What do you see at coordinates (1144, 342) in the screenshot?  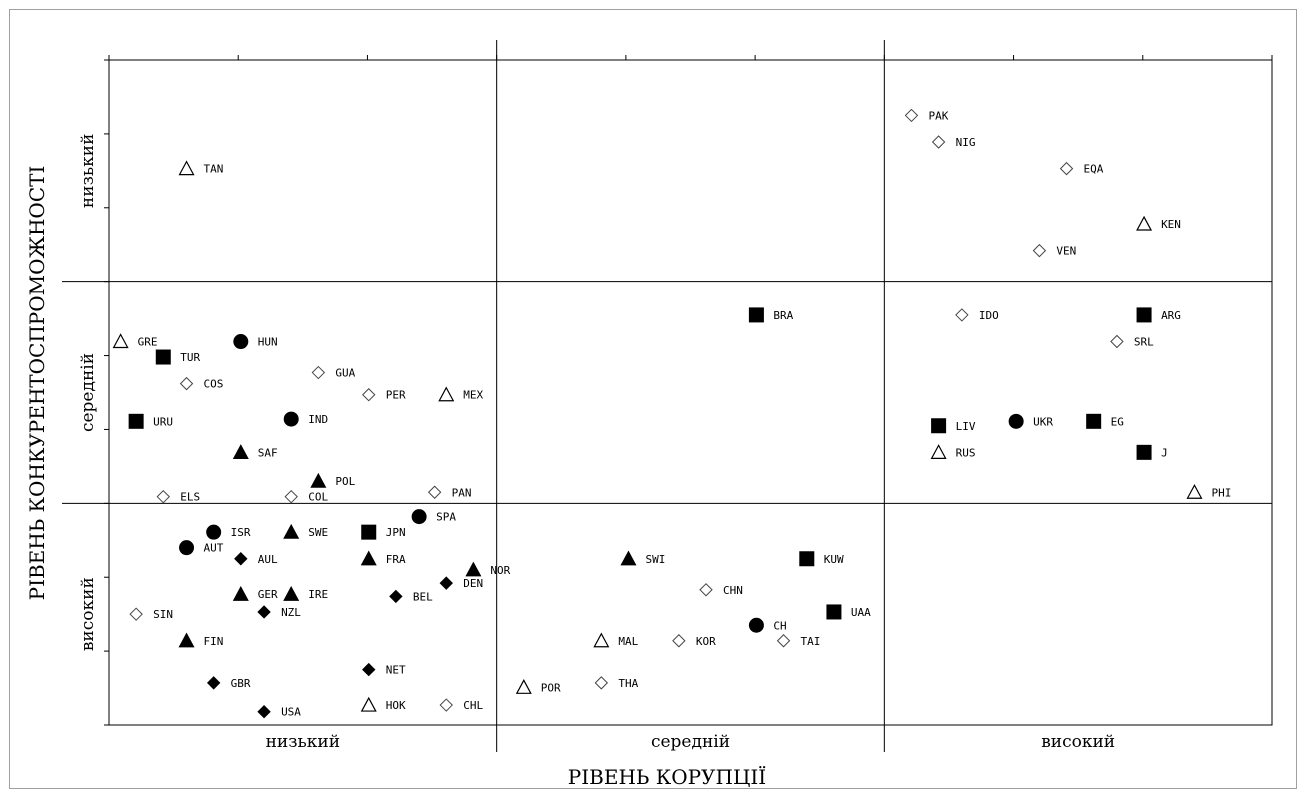 I see `point-label: SRL` at bounding box center [1144, 342].